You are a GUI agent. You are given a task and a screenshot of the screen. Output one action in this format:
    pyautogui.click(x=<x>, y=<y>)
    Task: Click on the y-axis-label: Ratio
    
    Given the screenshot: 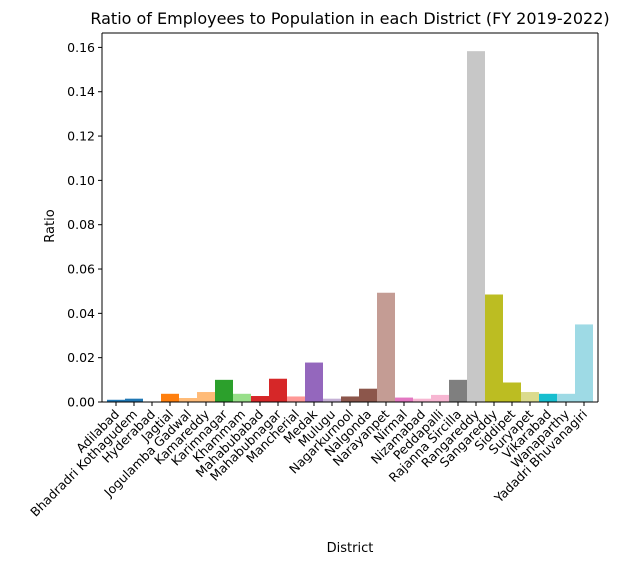 What is the action you would take?
    pyautogui.click(x=50, y=225)
    